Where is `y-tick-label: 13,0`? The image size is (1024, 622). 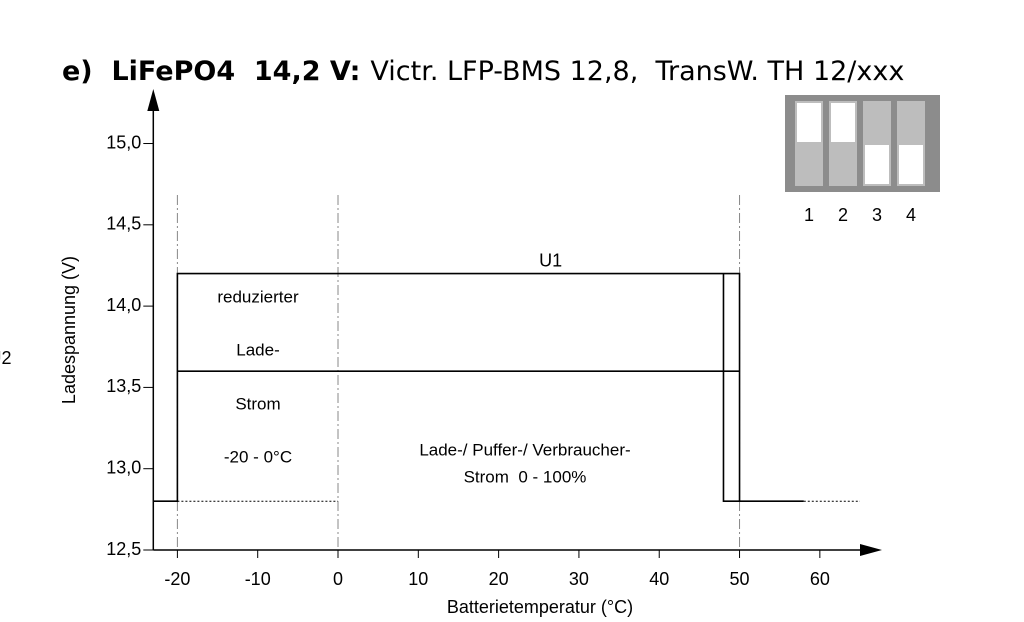
y-tick-label: 13,0 is located at coordinates (123, 467).